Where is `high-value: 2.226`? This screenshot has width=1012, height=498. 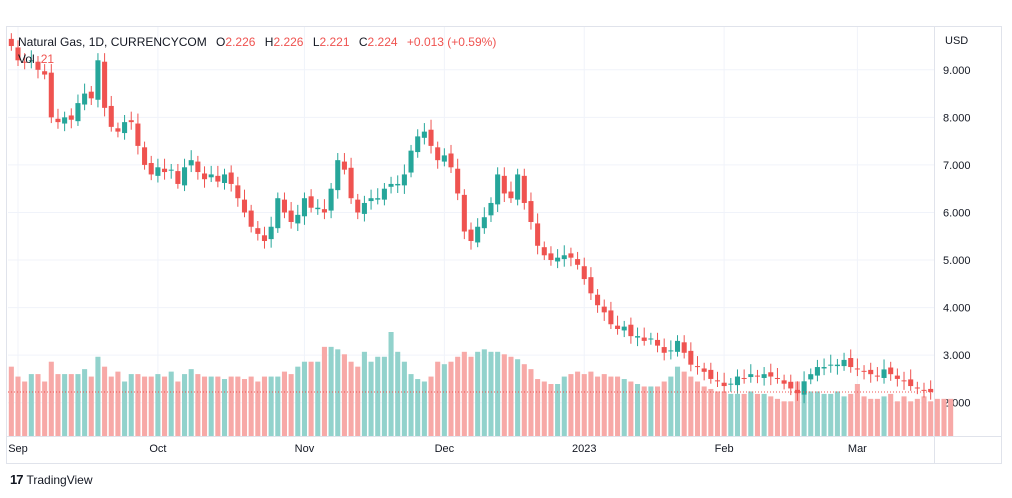
high-value: 2.226 is located at coordinates (288, 42).